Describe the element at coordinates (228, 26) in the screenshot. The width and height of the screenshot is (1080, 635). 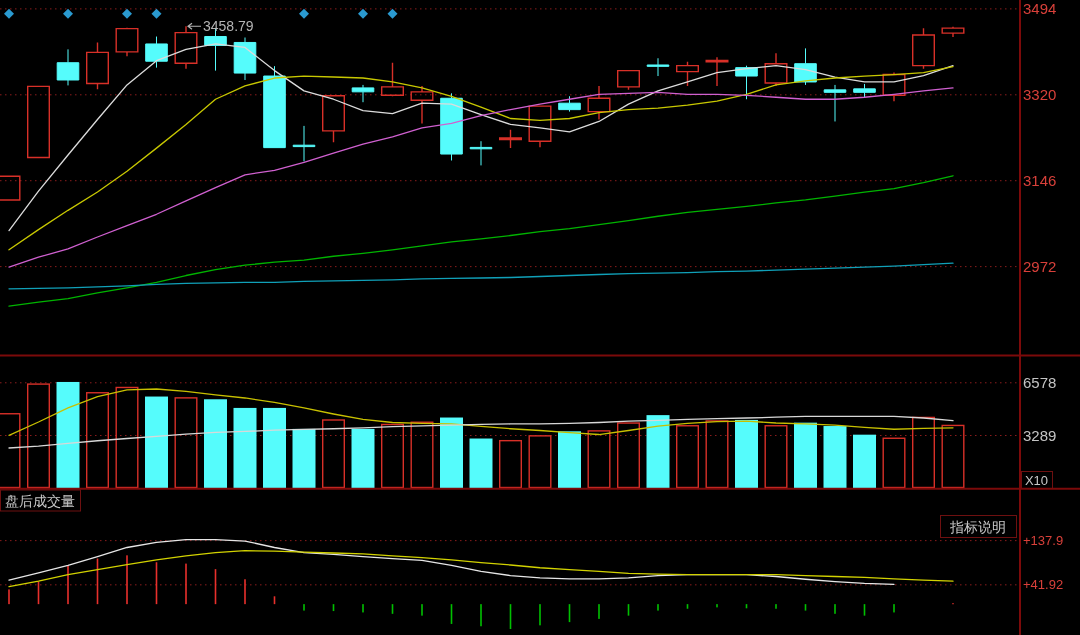
I see `annotation: 3458.79` at that location.